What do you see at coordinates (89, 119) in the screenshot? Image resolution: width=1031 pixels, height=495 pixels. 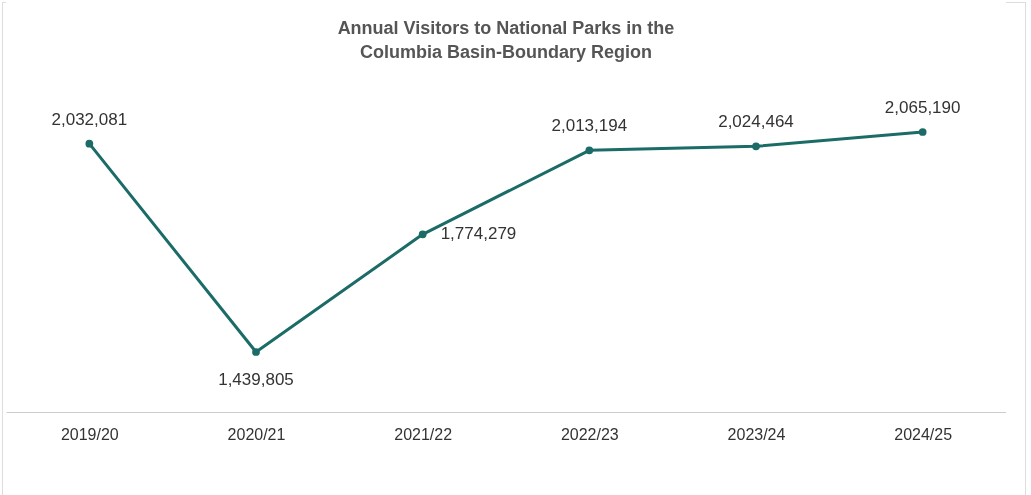 I see `data-label: 2,032,081` at bounding box center [89, 119].